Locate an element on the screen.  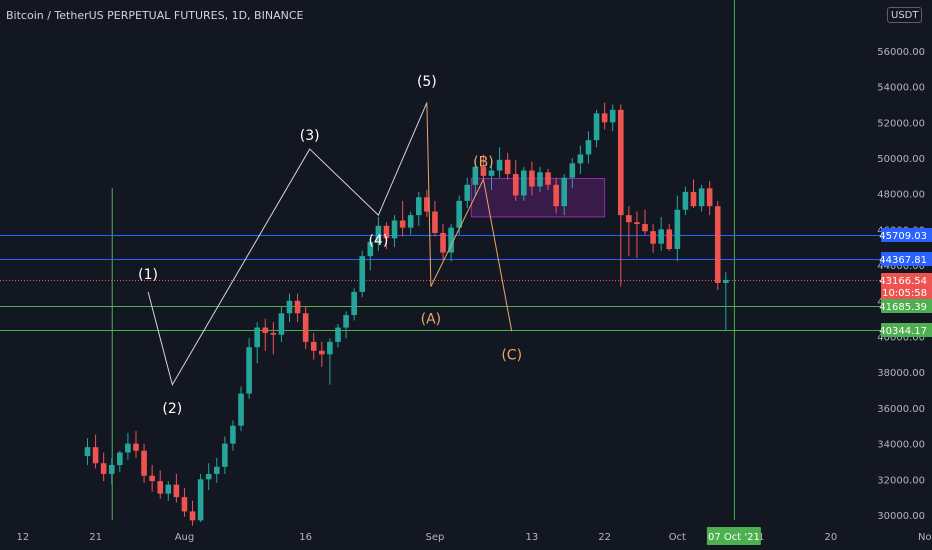
time-axis: 1221Aug16Sep1322Oct1120Nov07 Oct '21 is located at coordinates (474, 536).